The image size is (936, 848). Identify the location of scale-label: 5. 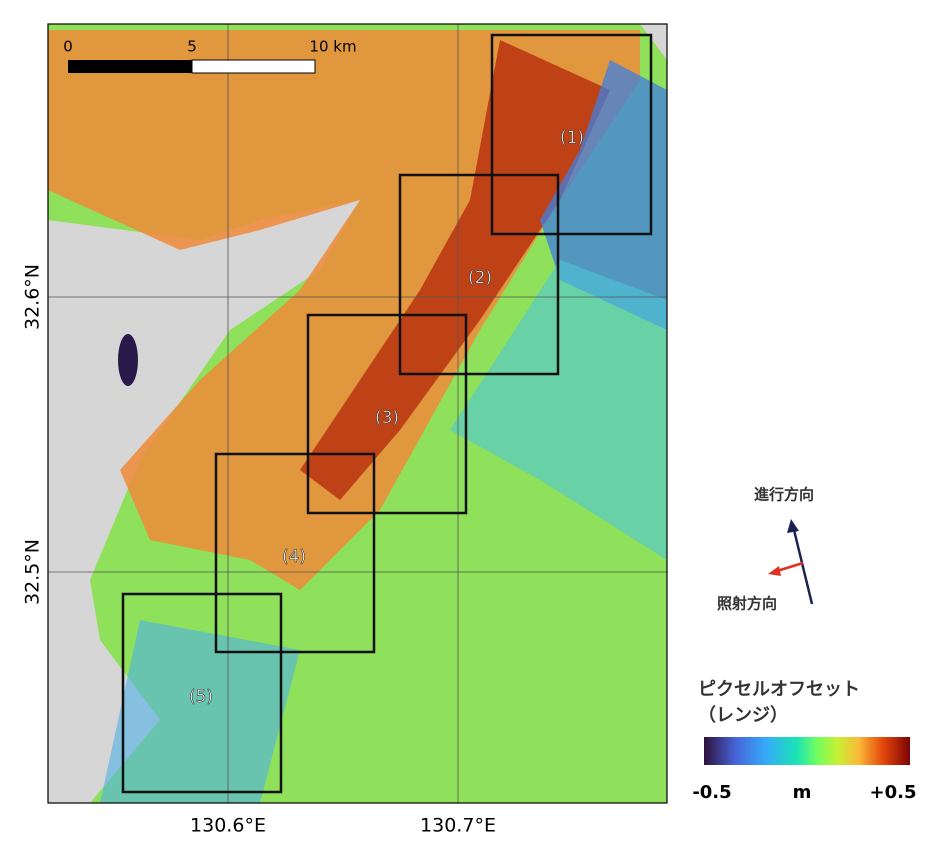
(192, 47).